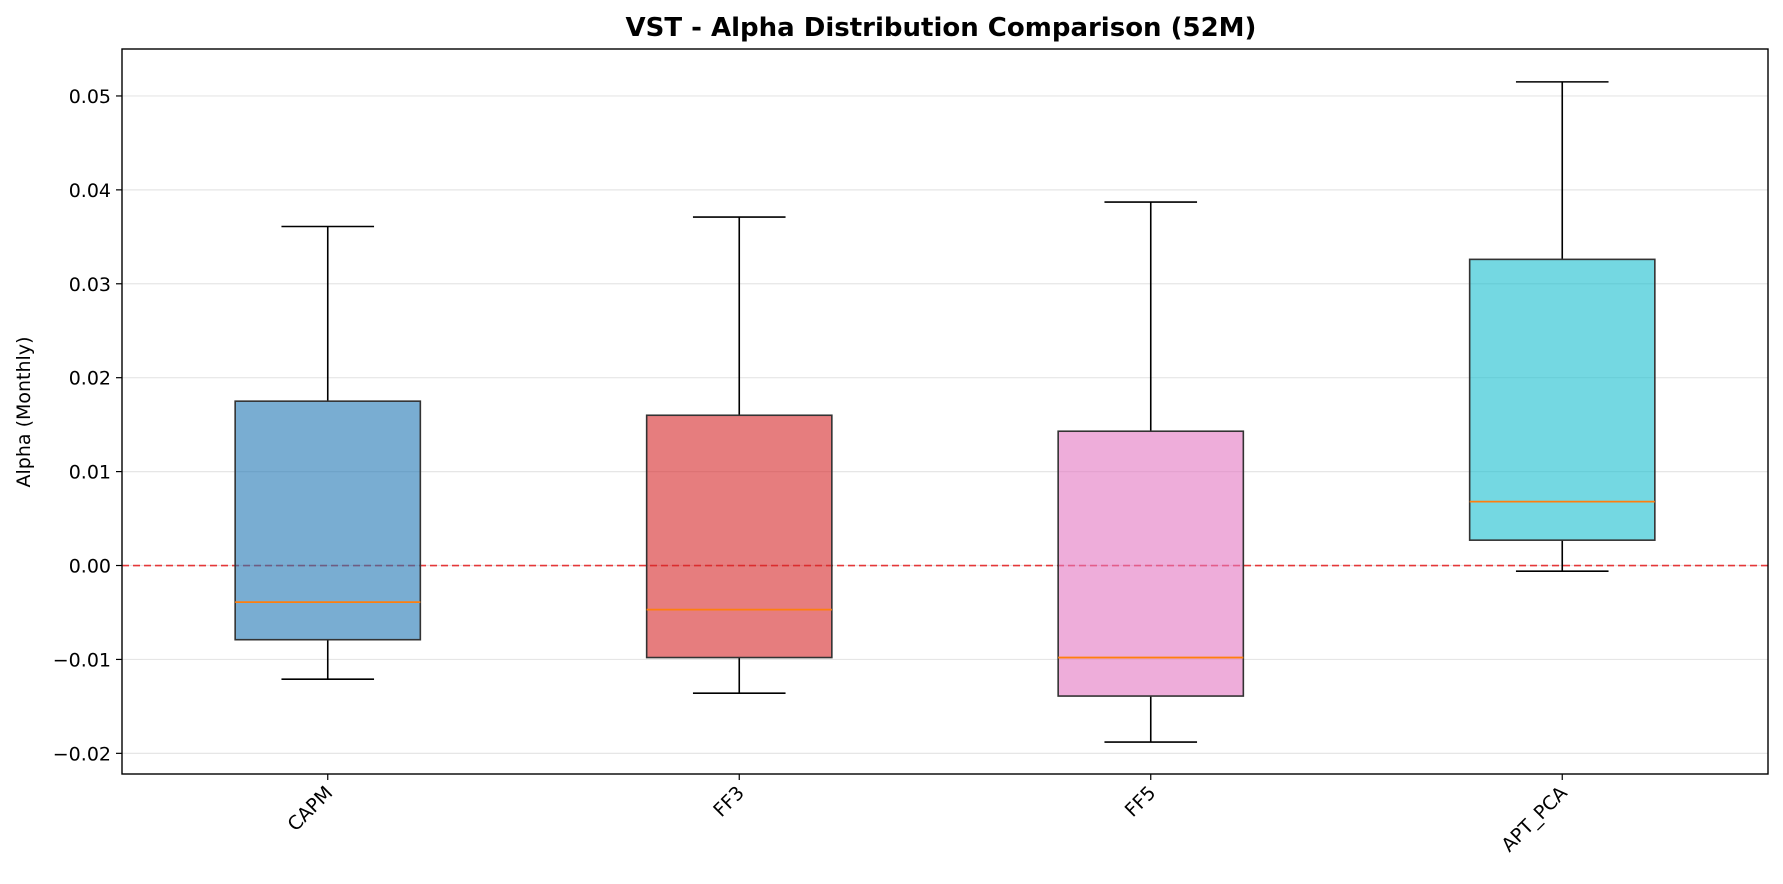 Image resolution: width=1783 pixels, height=884 pixels. What do you see at coordinates (90, 191) in the screenshot?
I see `y-tick-label-6: 0.04` at bounding box center [90, 191].